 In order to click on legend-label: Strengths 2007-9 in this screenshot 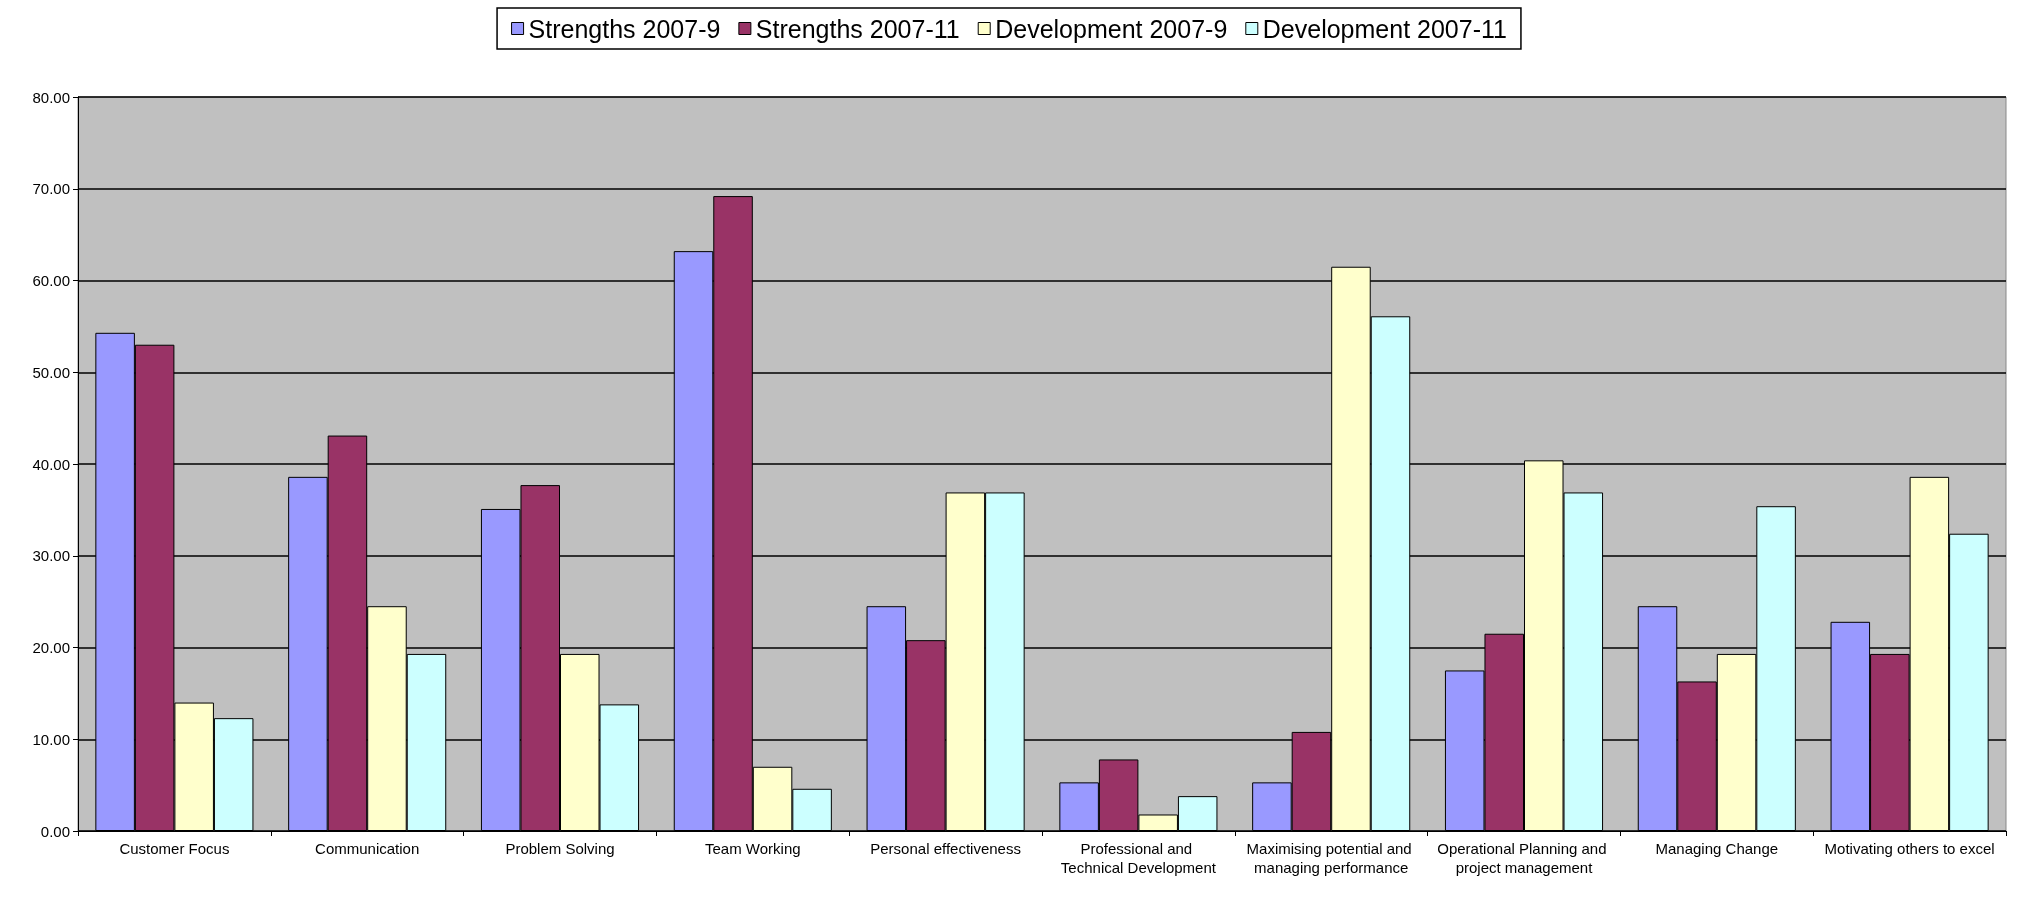, I will do `click(624, 28)`.